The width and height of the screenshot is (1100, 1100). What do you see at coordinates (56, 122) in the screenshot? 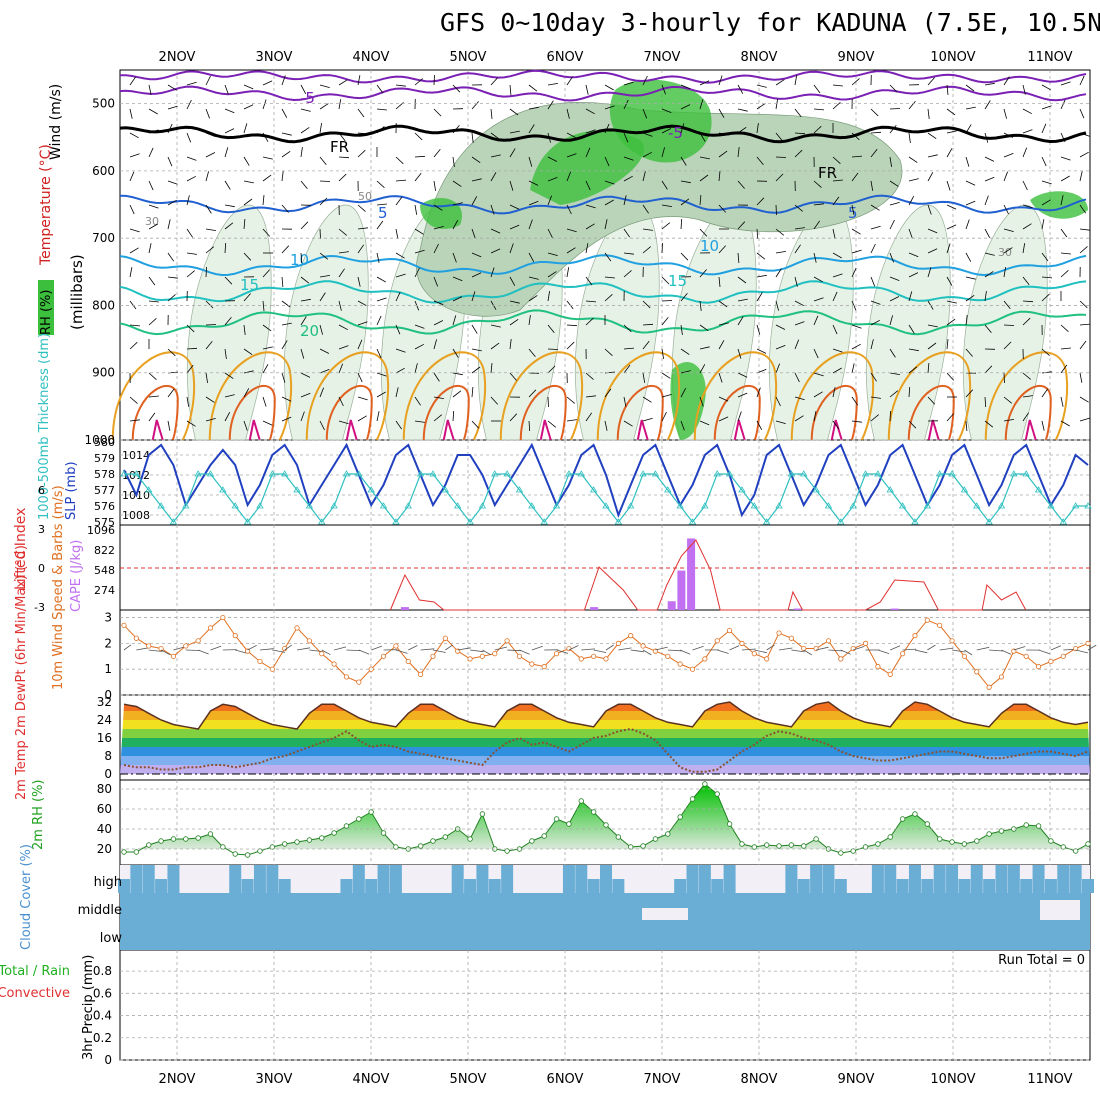
I see `wind-side-label: Wind (m/s)` at bounding box center [56, 122].